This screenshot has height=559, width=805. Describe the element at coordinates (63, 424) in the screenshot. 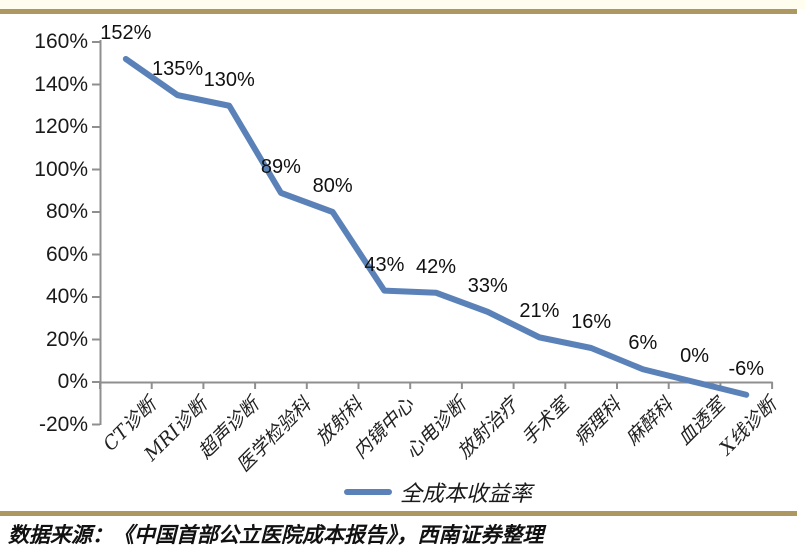

I see `y-tick-label: -20%` at that location.